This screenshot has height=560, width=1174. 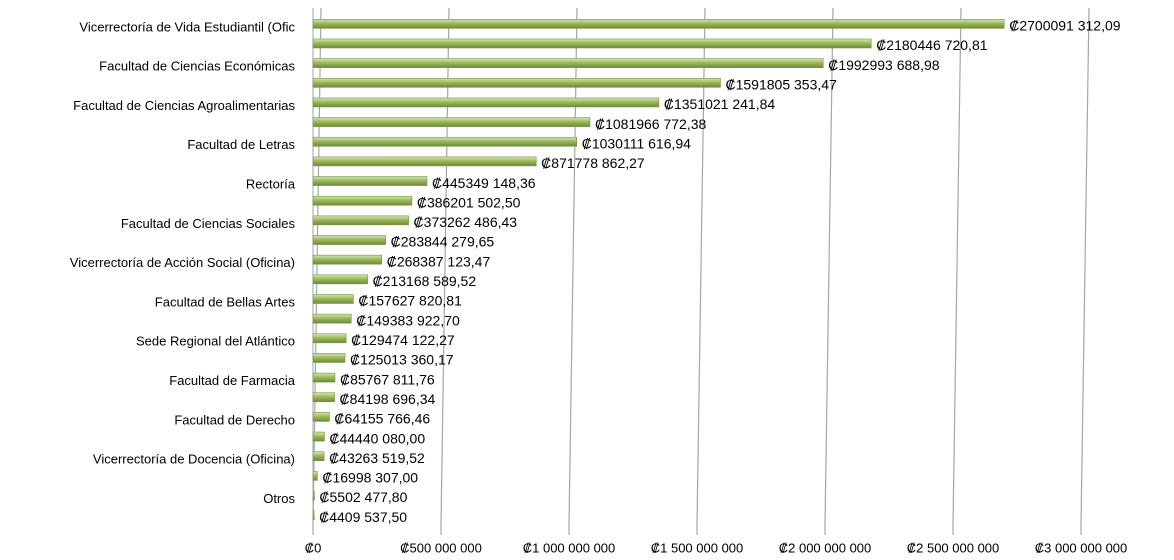 I want to click on value-label: ₡445349 148,36, so click(x=484, y=183).